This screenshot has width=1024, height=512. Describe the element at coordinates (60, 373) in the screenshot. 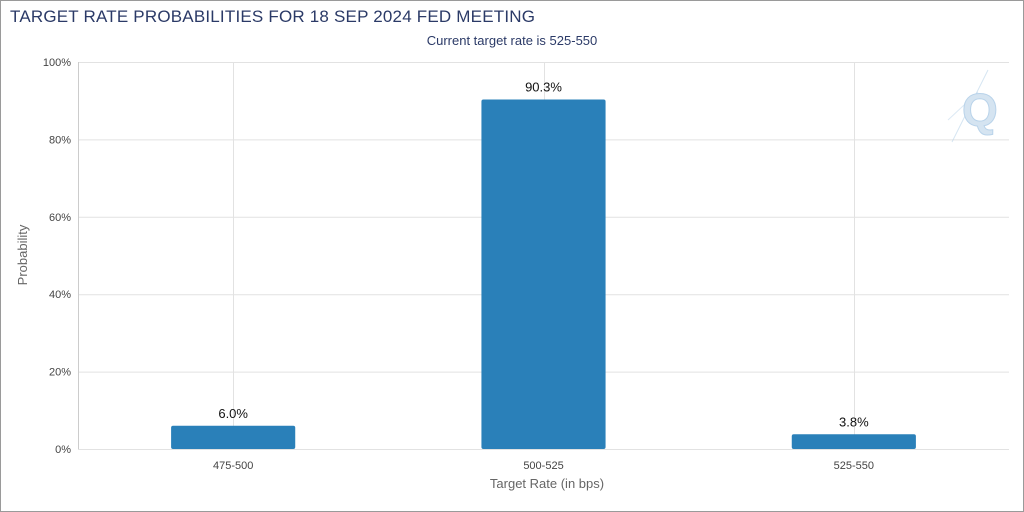

I see `y-tick-label: 20%` at that location.